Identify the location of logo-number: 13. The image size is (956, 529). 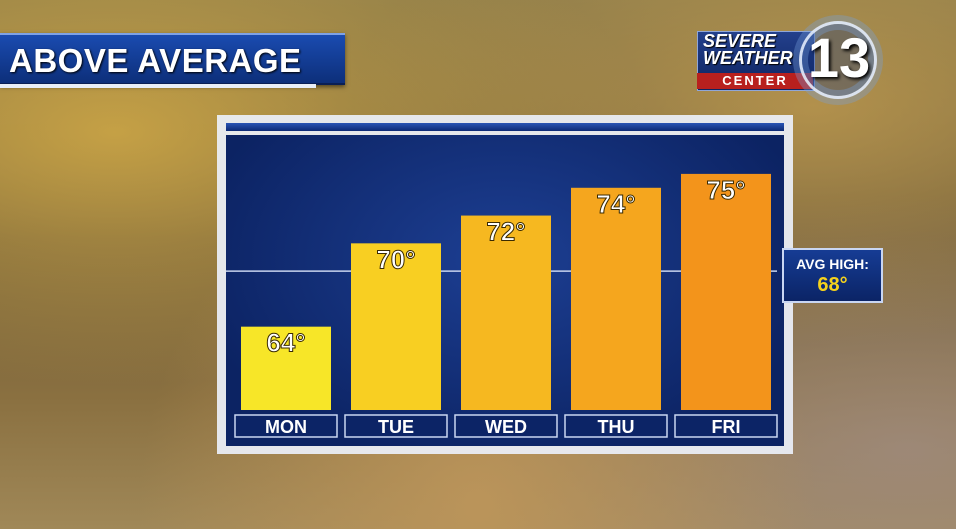
(839, 57).